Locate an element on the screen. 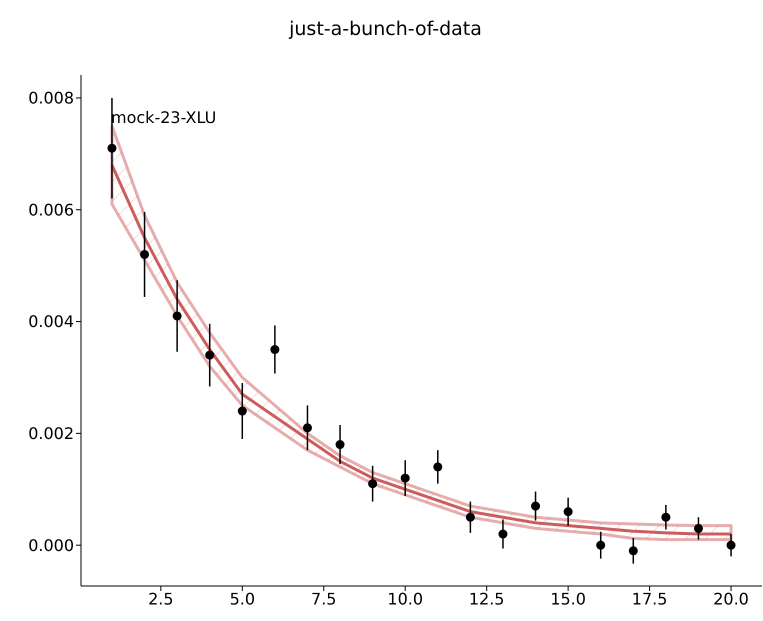  y-tick-label: 0.004 is located at coordinates (51, 322).